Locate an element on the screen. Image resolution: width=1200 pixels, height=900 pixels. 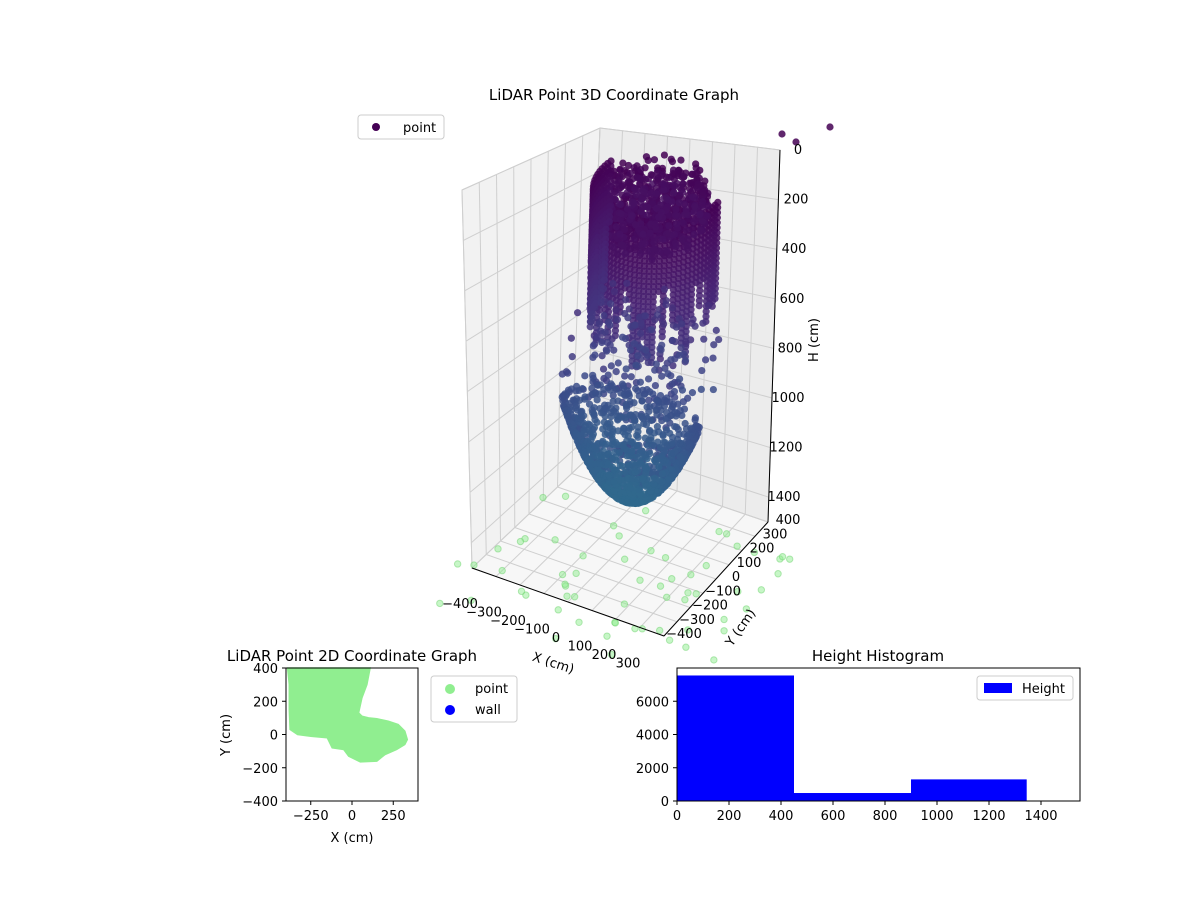
grid-floor-x is located at coordinates (646, 554).